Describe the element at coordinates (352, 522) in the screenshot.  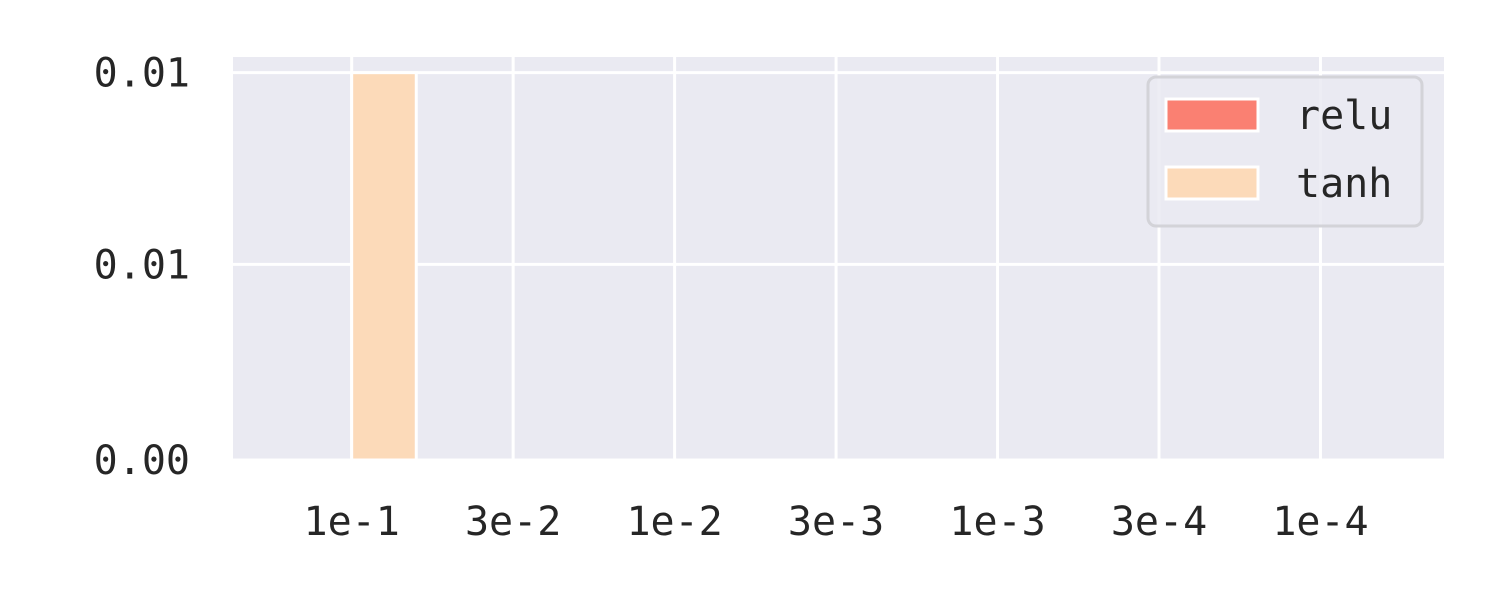
I see `x-tick-label: 1e-1` at that location.